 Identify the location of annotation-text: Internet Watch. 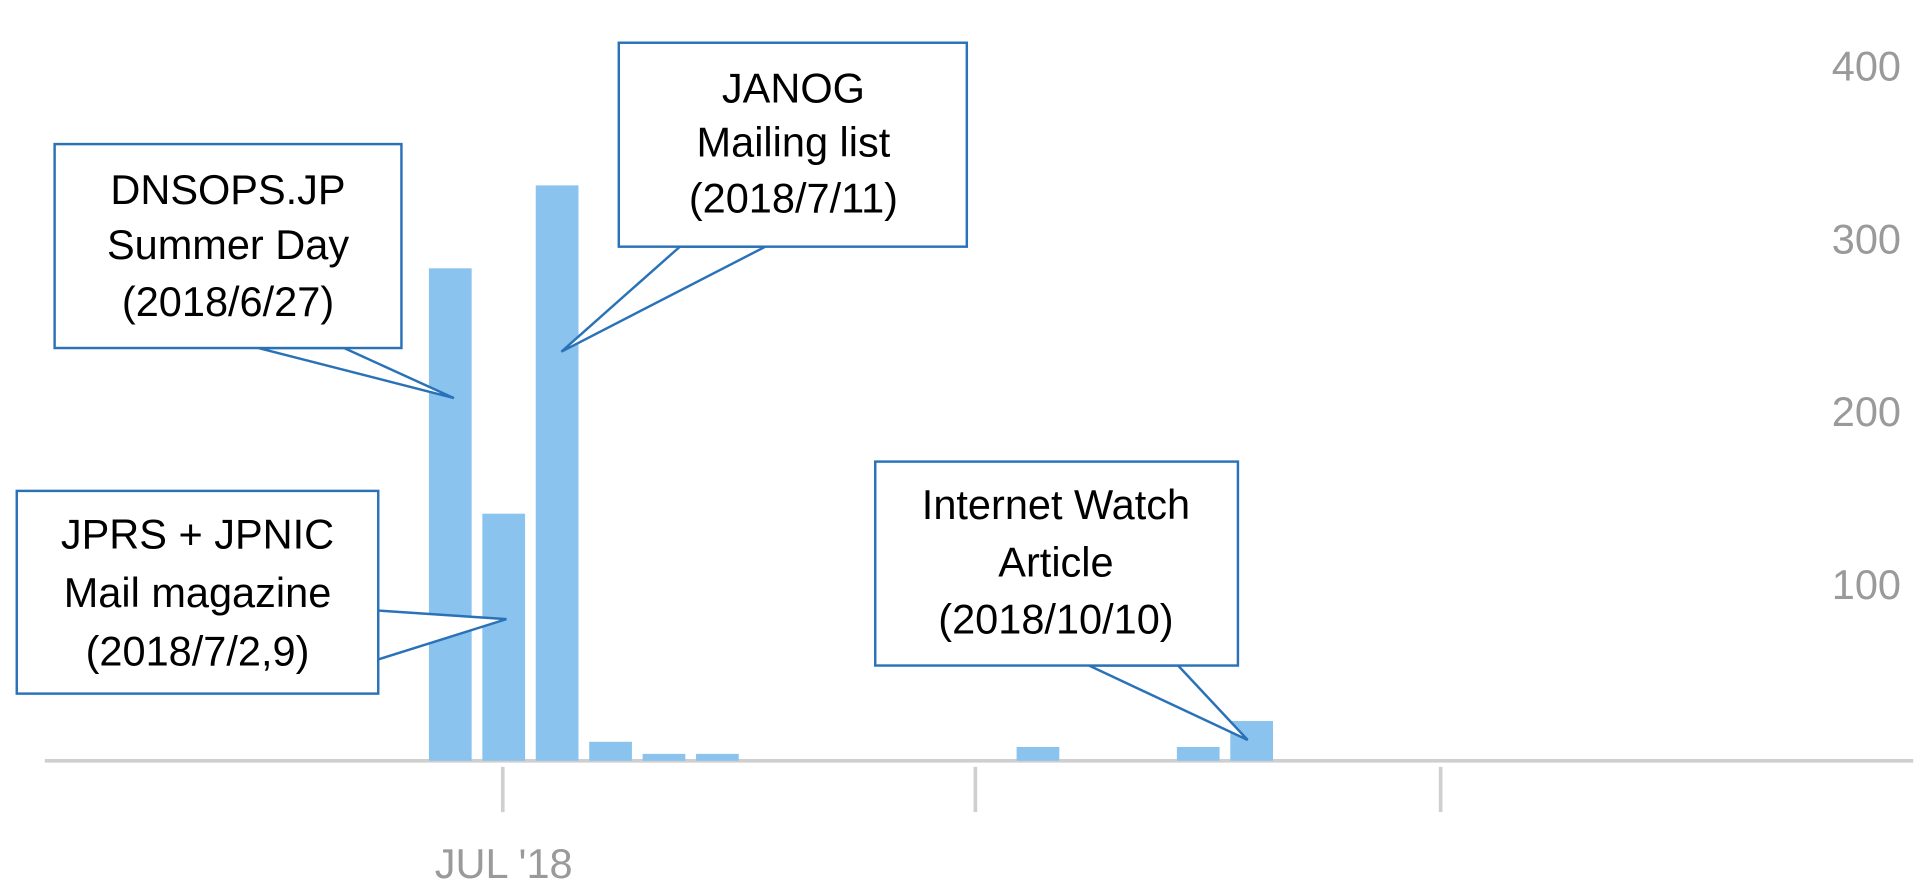
(1056, 504).